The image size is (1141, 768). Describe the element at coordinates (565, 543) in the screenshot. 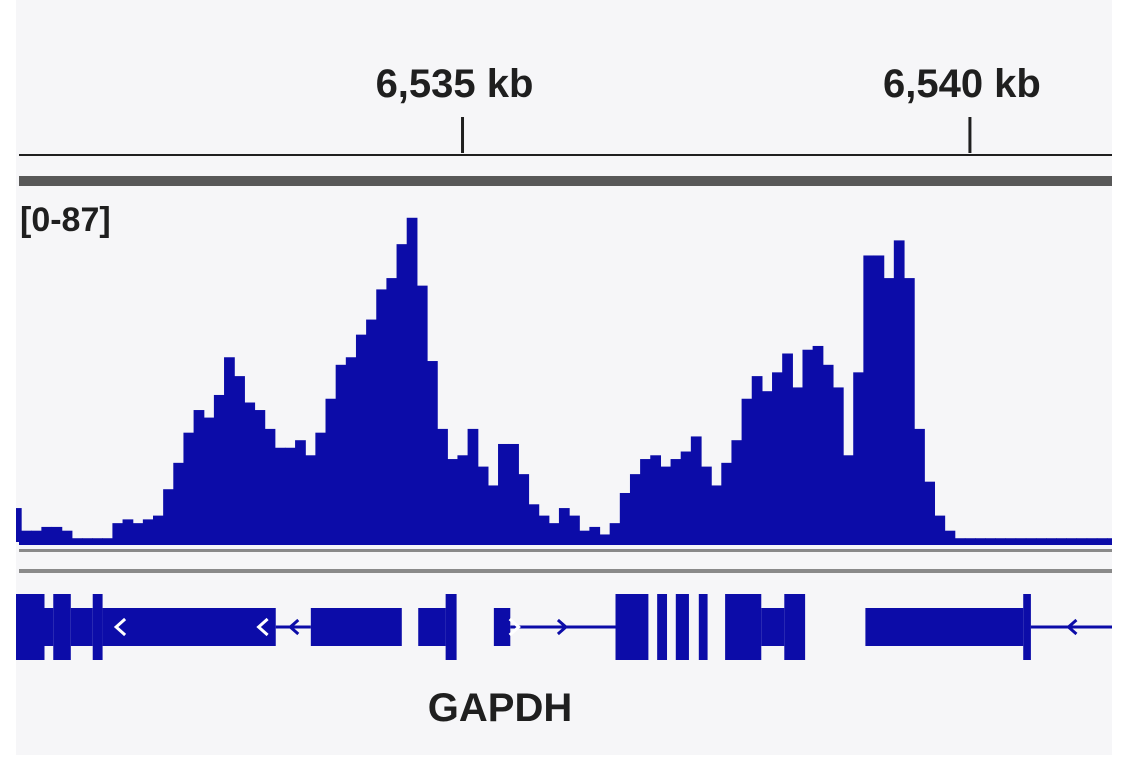

I see `coverage-baseline` at that location.